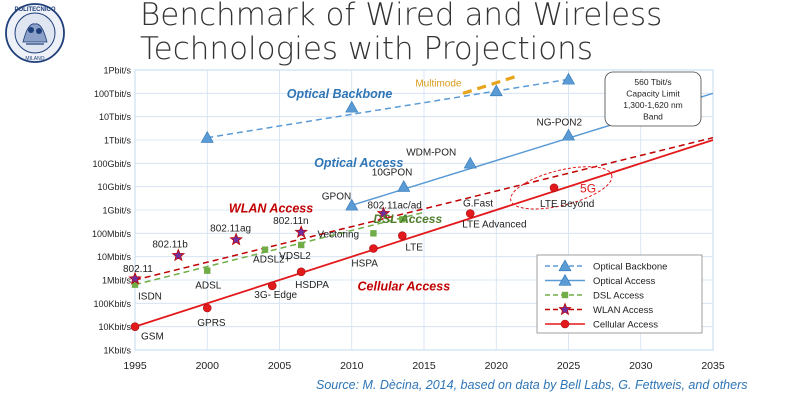 The height and width of the screenshot is (400, 800). I want to click on capacity-note-line: 1,300-1,620 nm, so click(653, 105).